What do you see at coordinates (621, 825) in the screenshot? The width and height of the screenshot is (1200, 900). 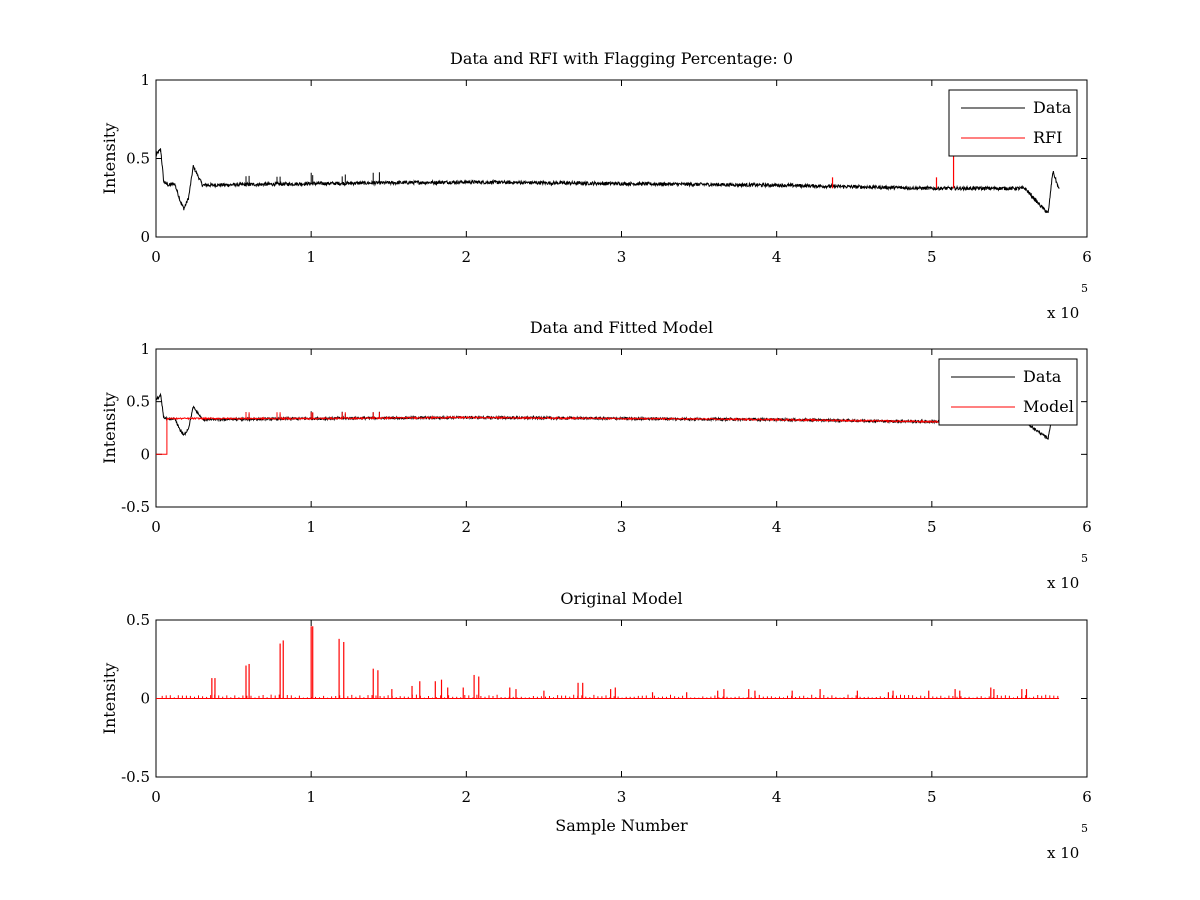 I see `x-axis-label: Sample Number` at bounding box center [621, 825].